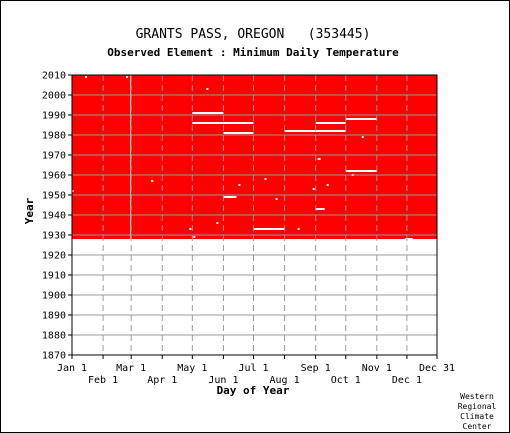 The width and height of the screenshot is (510, 433). What do you see at coordinates (29, 210) in the screenshot?
I see `y-axis-label: Year` at bounding box center [29, 210].